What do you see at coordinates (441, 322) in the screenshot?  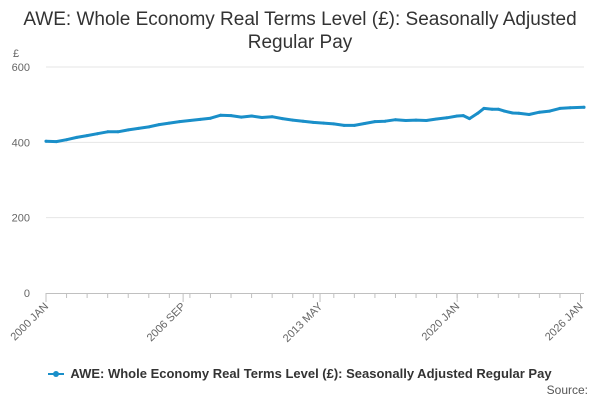 I see `x-tick-label: 2020 JAN` at bounding box center [441, 322].